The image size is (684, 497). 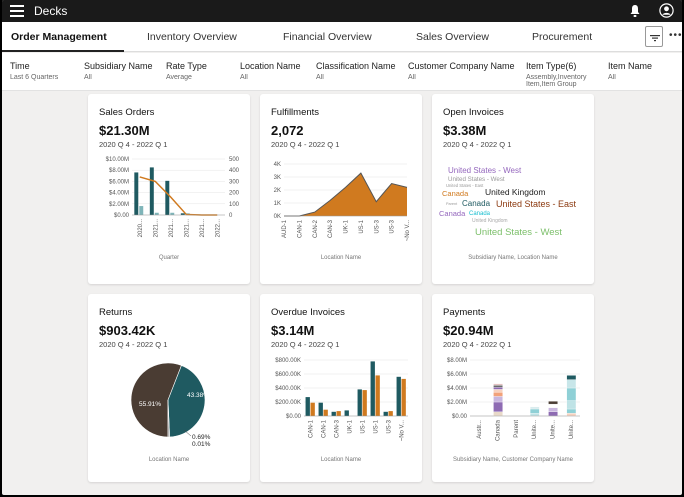 I want to click on bell-icon, so click(x=635, y=11).